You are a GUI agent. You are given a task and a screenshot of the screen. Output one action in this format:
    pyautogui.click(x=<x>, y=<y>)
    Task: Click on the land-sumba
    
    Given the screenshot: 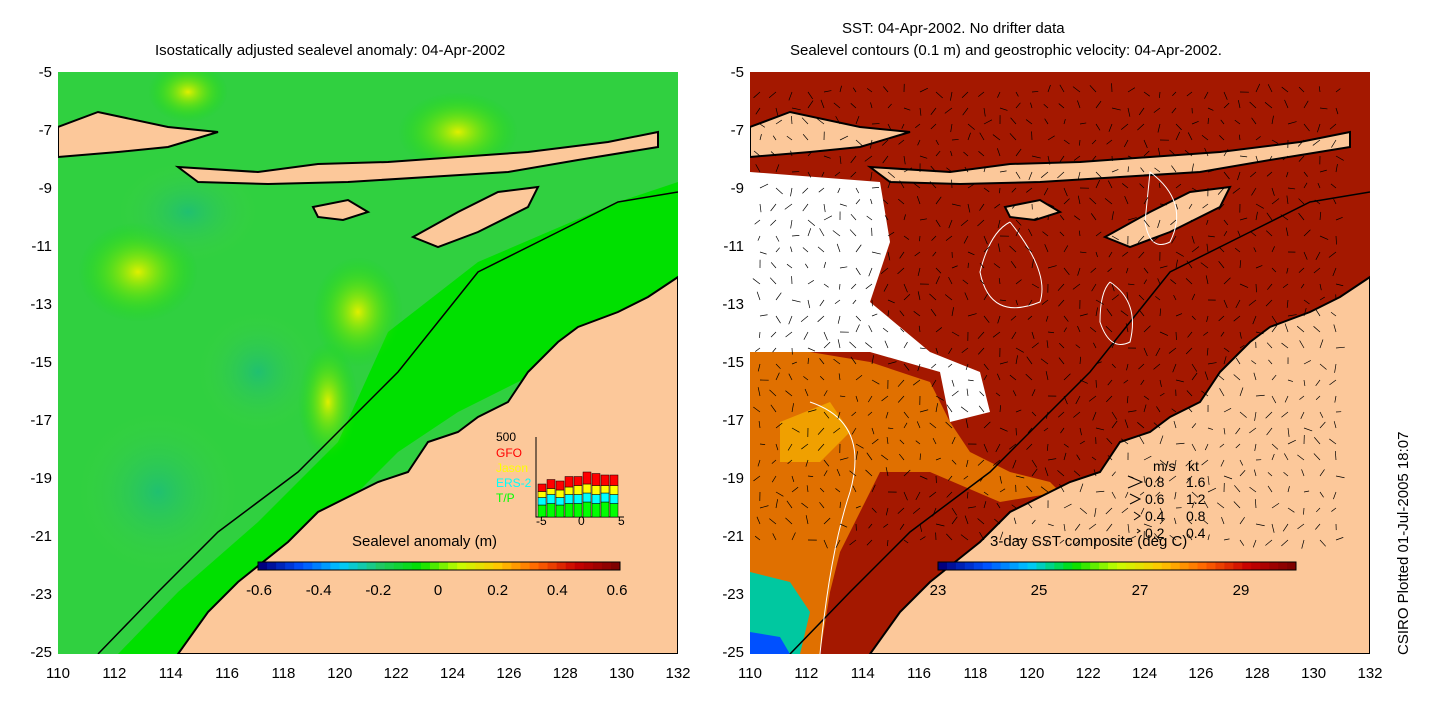 What is the action you would take?
    pyautogui.click(x=1033, y=210)
    